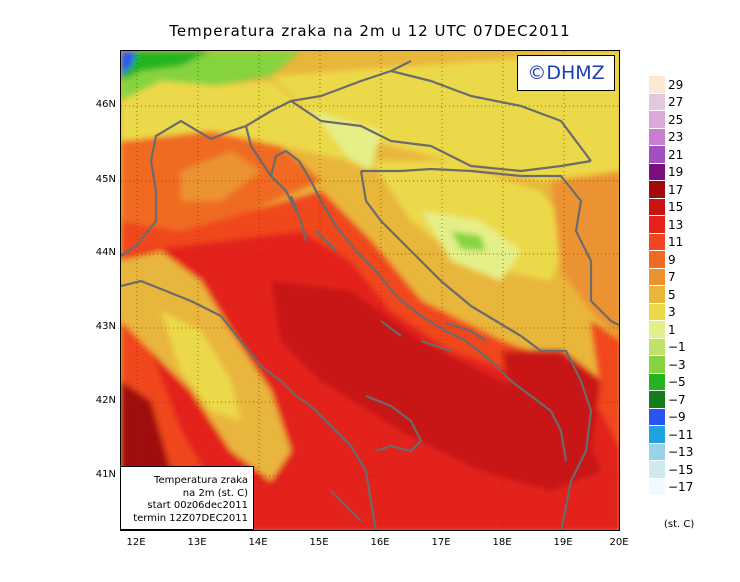 The image size is (740, 582). What do you see at coordinates (105, 326) in the screenshot?
I see `lat-label: 43N` at bounding box center [105, 326].